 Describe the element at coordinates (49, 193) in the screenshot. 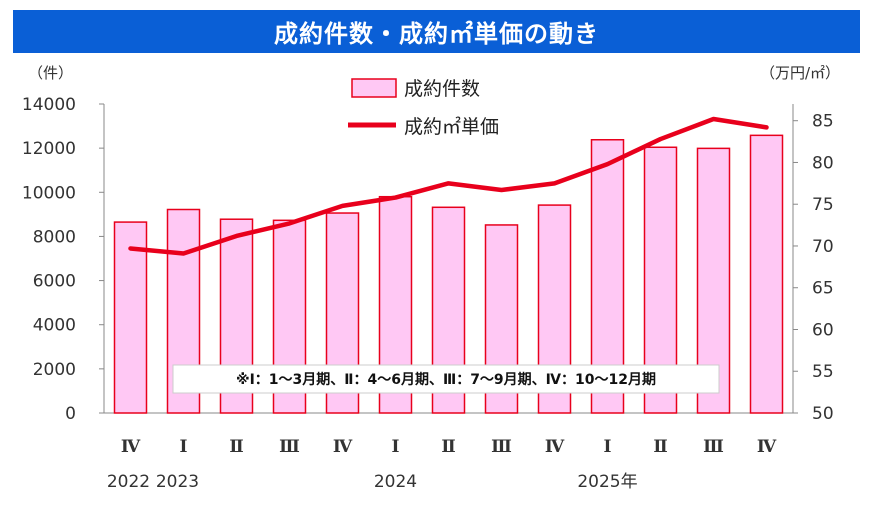

I see `left-tick-label: 10000` at that location.